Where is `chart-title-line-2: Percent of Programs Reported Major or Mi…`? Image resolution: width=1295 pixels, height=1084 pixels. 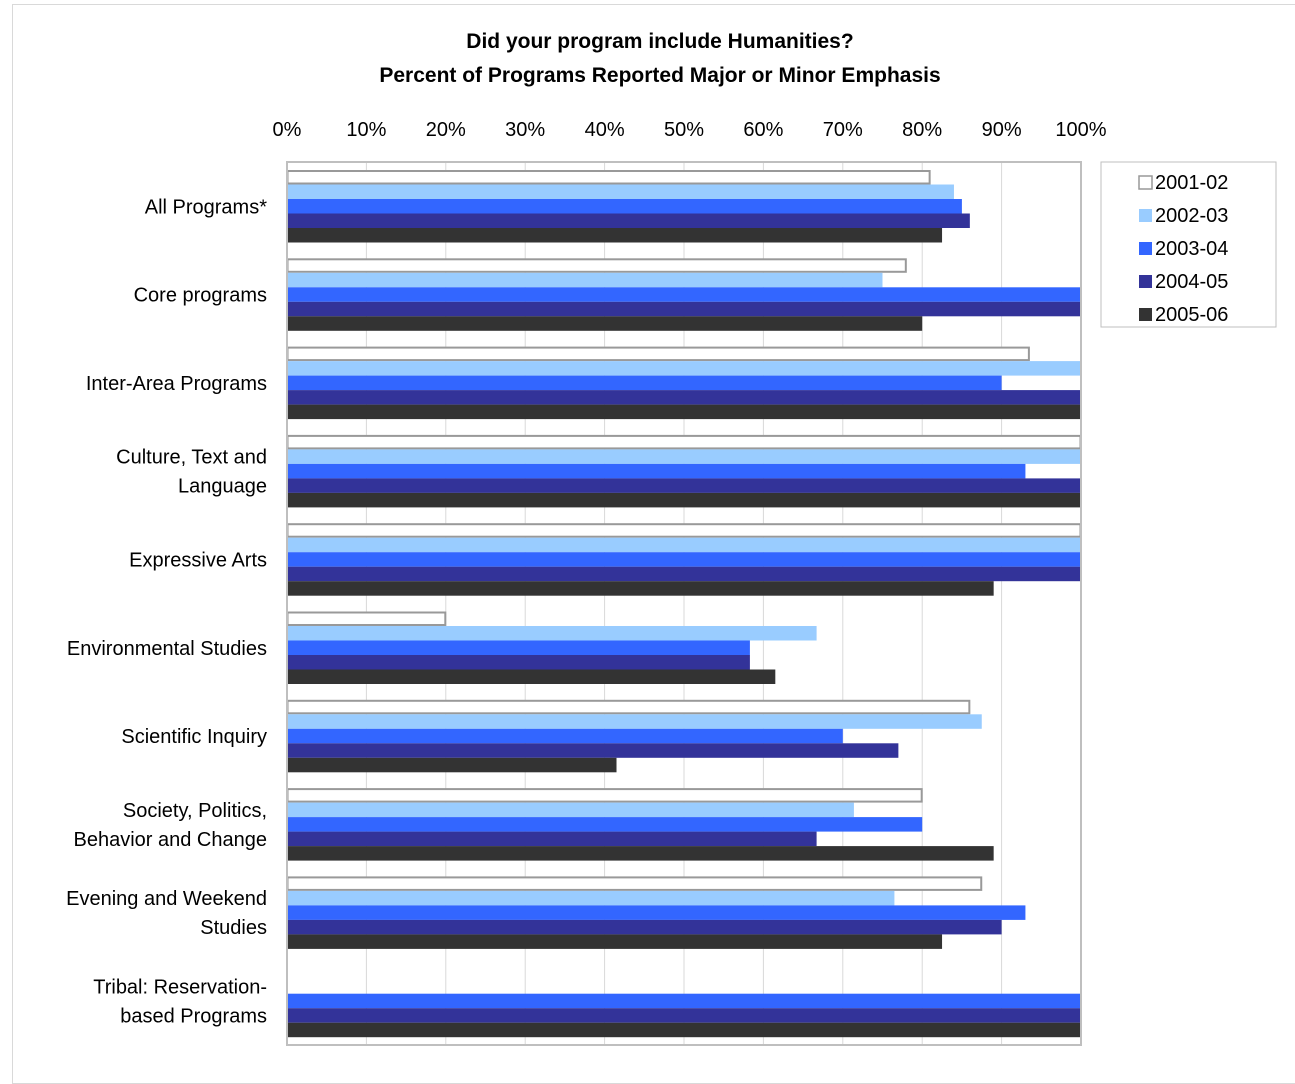 chart-title-line-2: Percent of Programs Reported Major or Mi… is located at coordinates (659, 75).